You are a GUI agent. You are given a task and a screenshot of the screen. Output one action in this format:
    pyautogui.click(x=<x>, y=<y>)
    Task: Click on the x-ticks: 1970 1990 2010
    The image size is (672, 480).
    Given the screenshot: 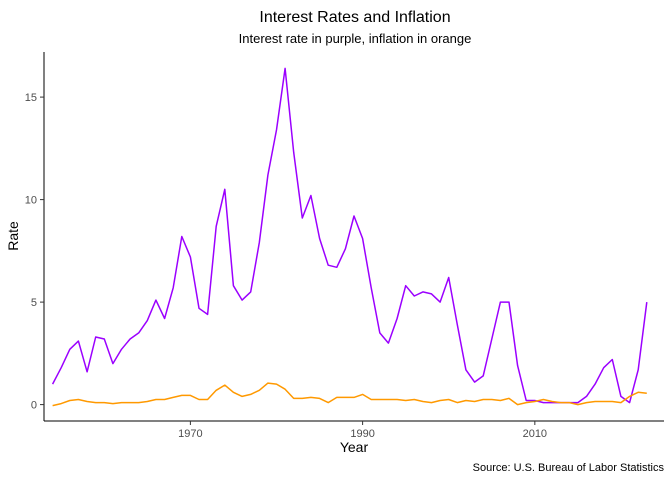 What is the action you would take?
    pyautogui.click(x=362, y=430)
    